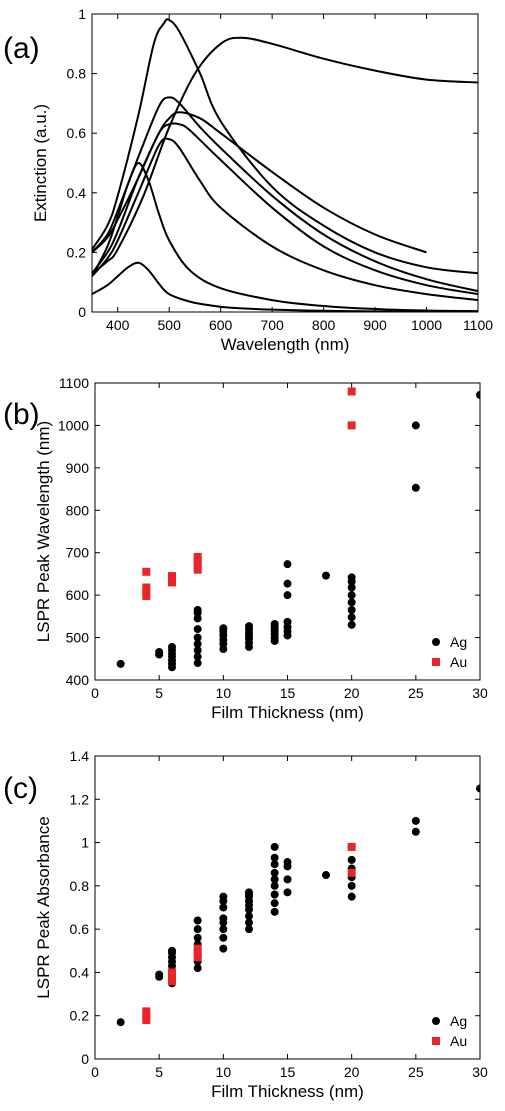 This screenshot has width=505, height=1111. What do you see at coordinates (78, 680) in the screenshot?
I see `y-tick-label: 400` at bounding box center [78, 680].